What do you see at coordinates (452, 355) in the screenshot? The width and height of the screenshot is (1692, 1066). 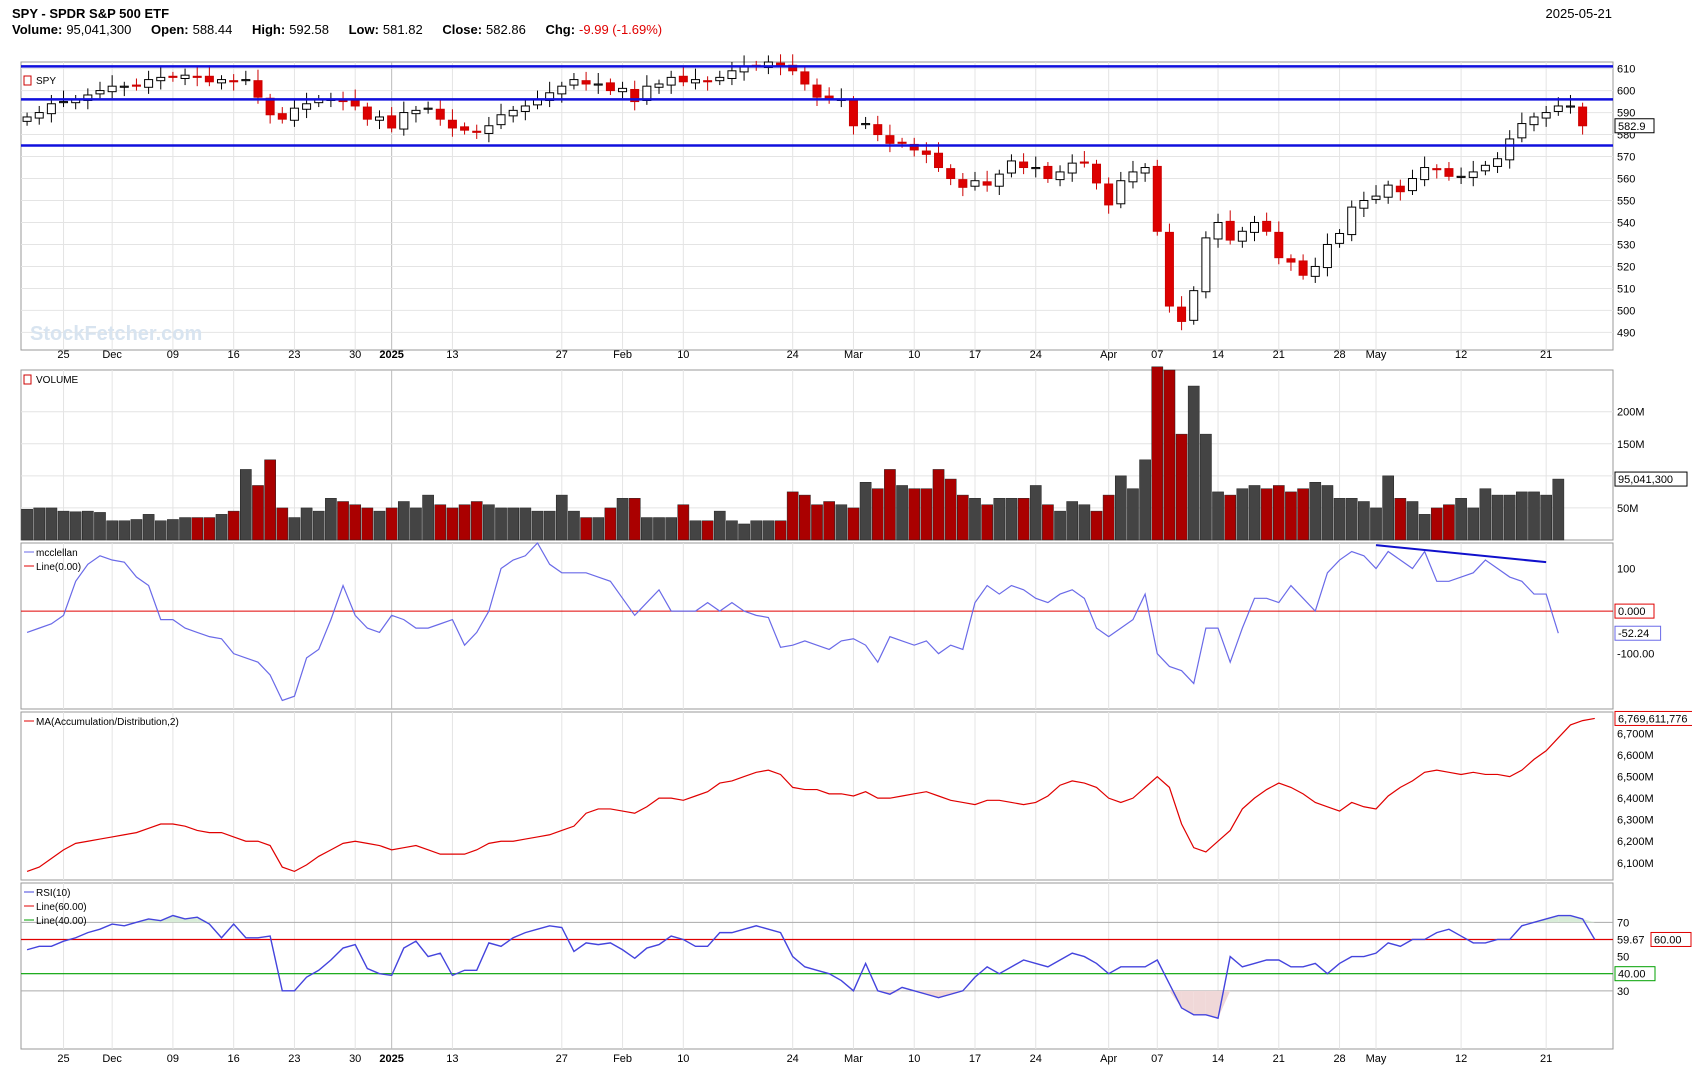 I see `x-tick-label: 13` at bounding box center [452, 355].